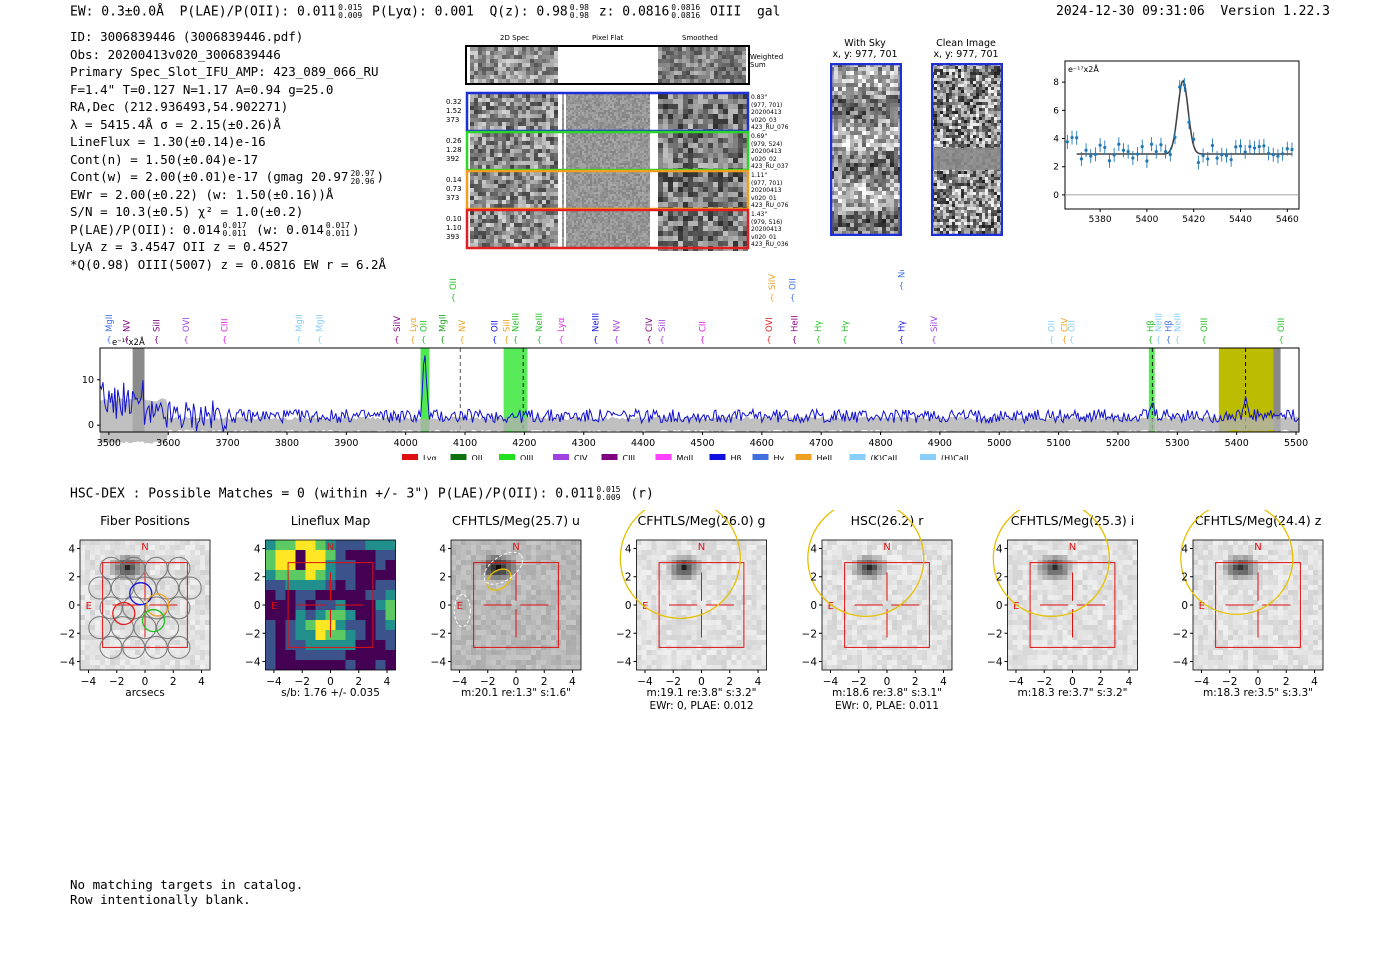 This screenshot has width=1400, height=953. I want to click on lineflux-cell, so click(370, 605).